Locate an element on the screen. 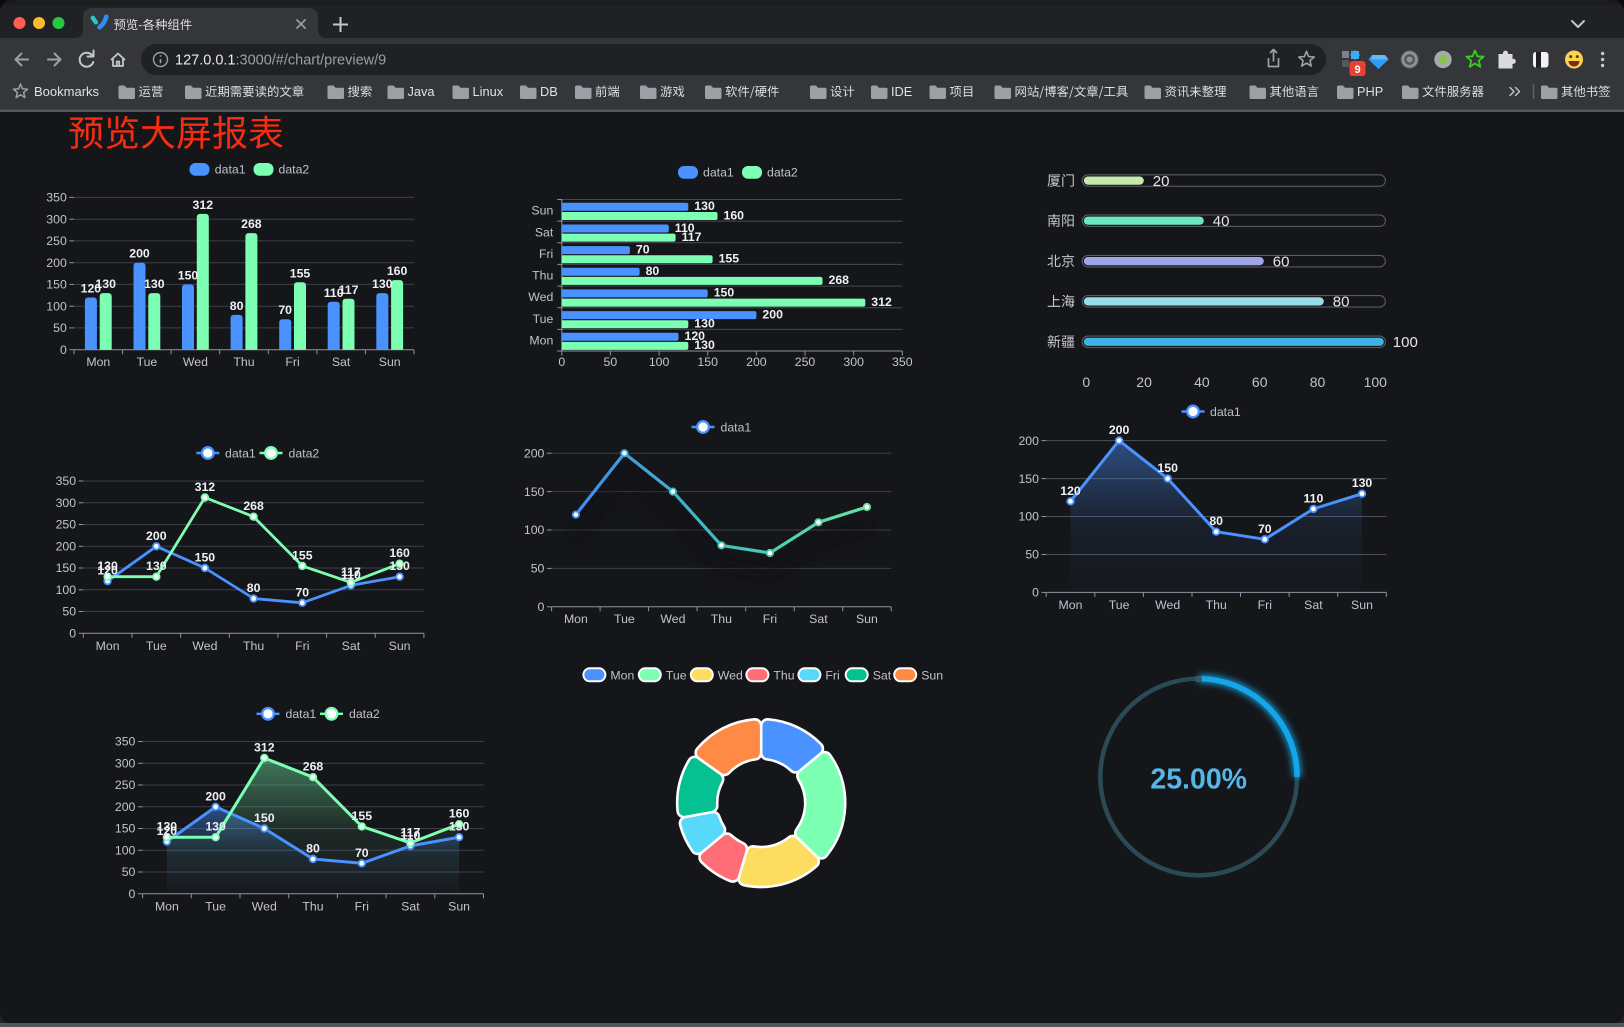 Image resolution: width=1624 pixels, height=1027 pixels. svg-text: IDE is located at coordinates (901, 91).